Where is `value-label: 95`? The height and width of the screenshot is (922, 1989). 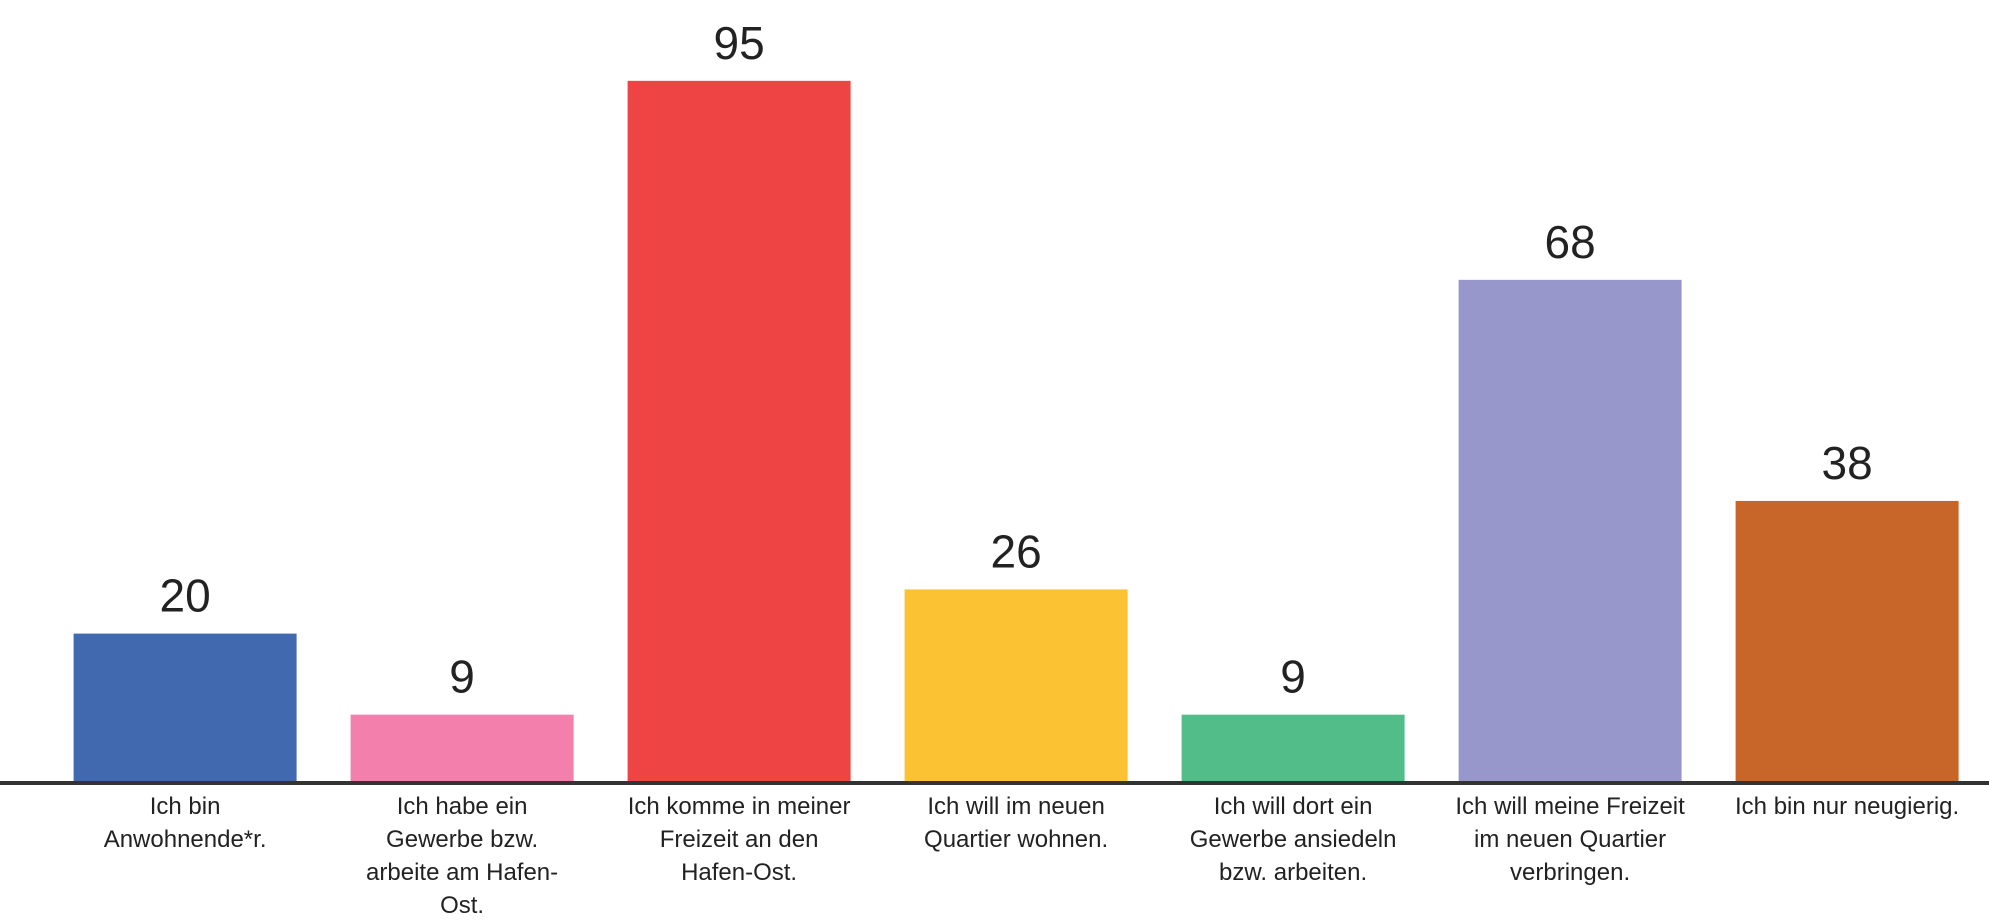
value-label: 95 is located at coordinates (739, 43).